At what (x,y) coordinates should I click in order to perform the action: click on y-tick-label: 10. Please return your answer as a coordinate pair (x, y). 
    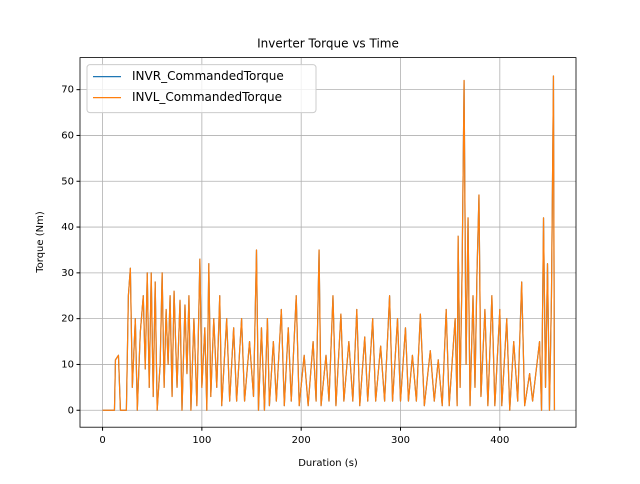
    Looking at the image, I should click on (67, 364).